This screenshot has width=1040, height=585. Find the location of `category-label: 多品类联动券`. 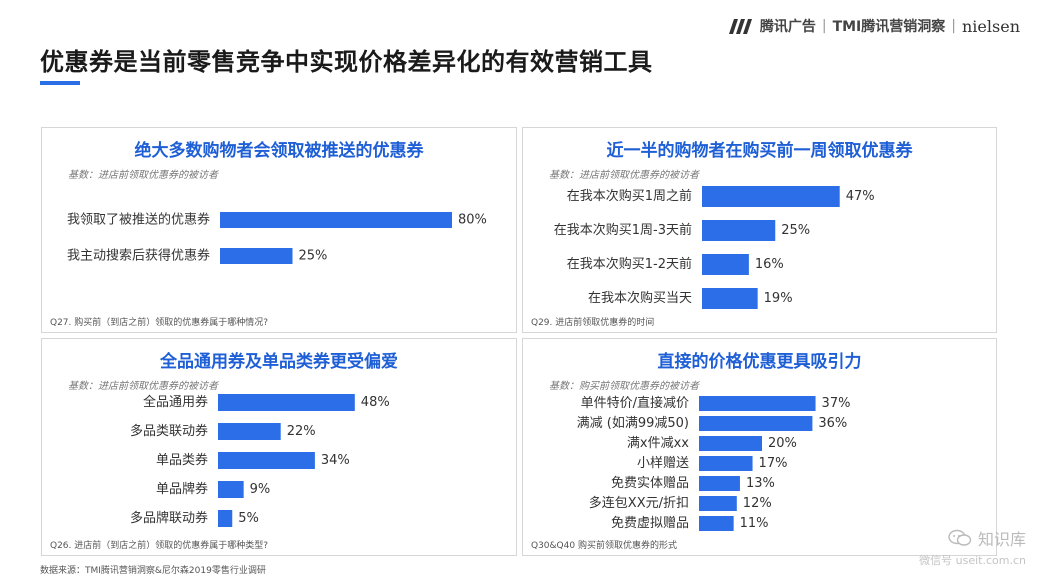

category-label: 多品类联动券 is located at coordinates (169, 431).